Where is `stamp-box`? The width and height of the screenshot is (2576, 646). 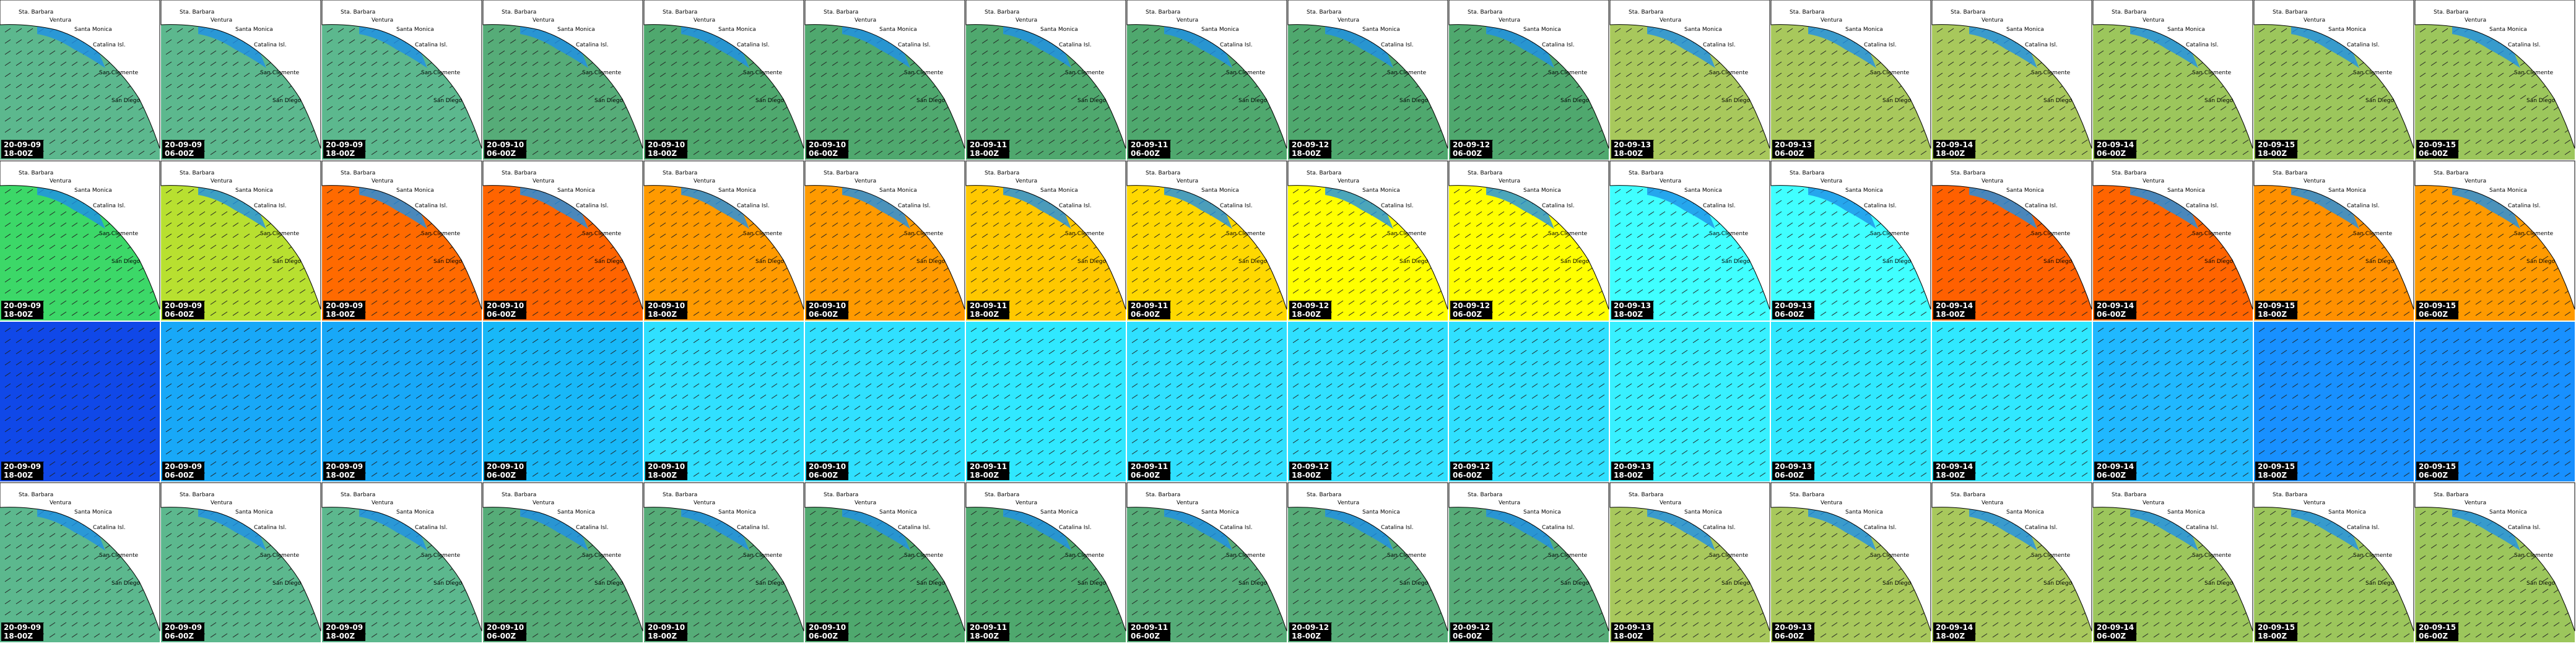 stamp-box is located at coordinates (505, 149).